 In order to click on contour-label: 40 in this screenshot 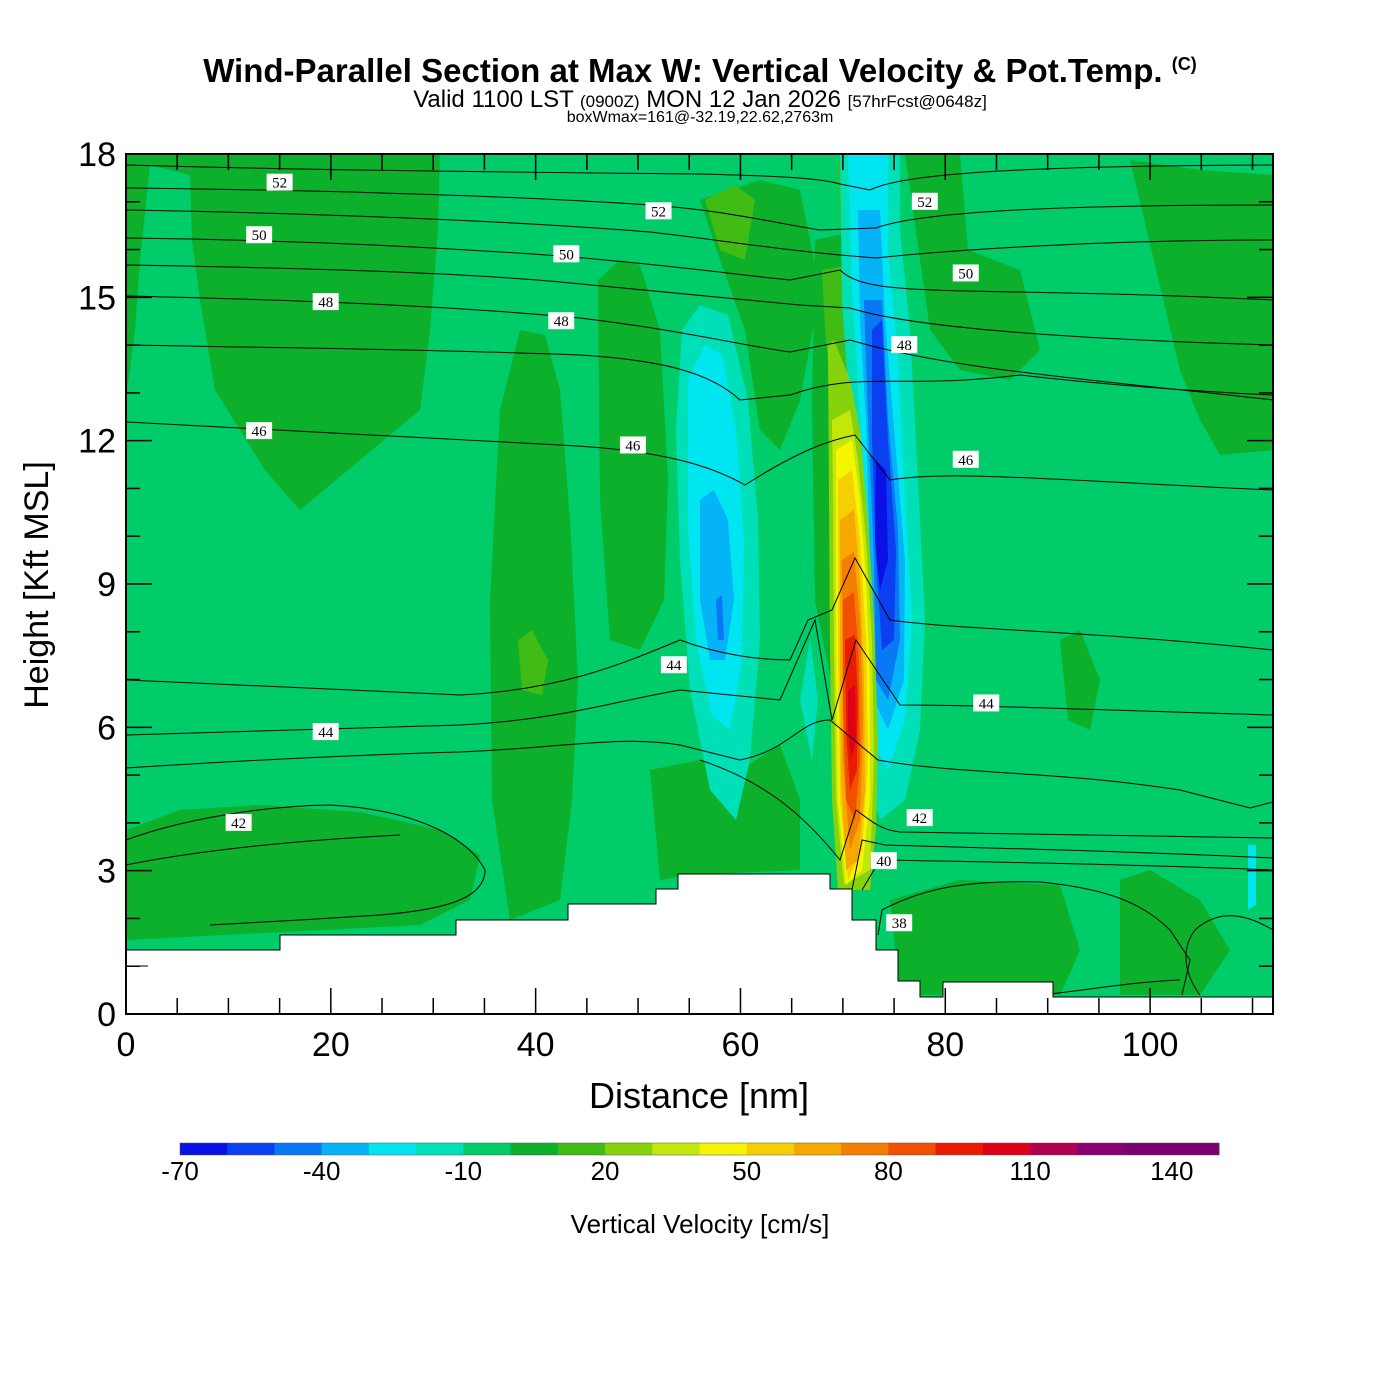, I will do `click(883, 861)`.